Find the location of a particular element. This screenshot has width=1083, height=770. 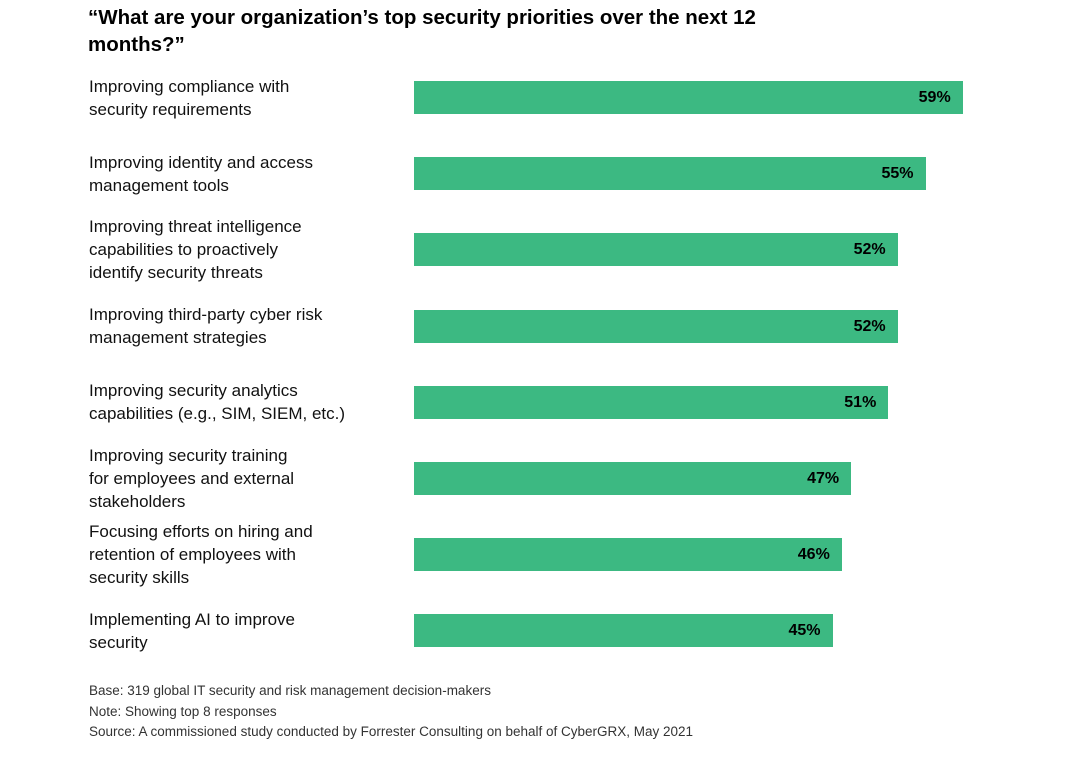

bar-value-label: 46% is located at coordinates (813, 555).